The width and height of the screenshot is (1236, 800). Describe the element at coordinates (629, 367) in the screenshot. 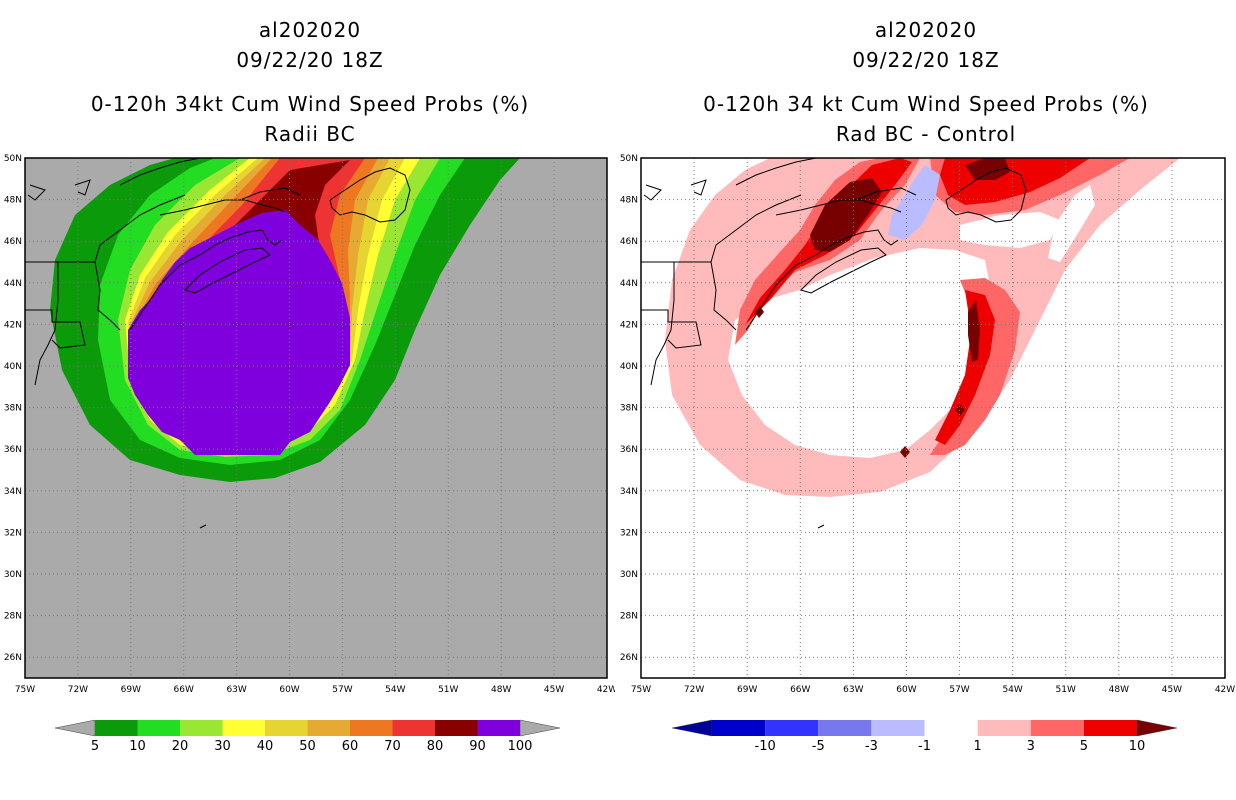

I see `right-lat-label: 40N` at that location.